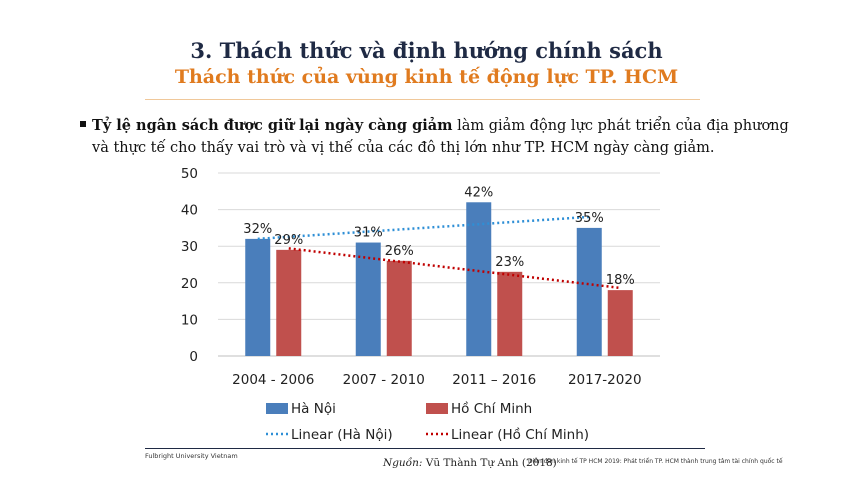 The height and width of the screenshot is (497, 853). What do you see at coordinates (288, 240) in the screenshot?
I see `data-label: 29%` at bounding box center [288, 240].